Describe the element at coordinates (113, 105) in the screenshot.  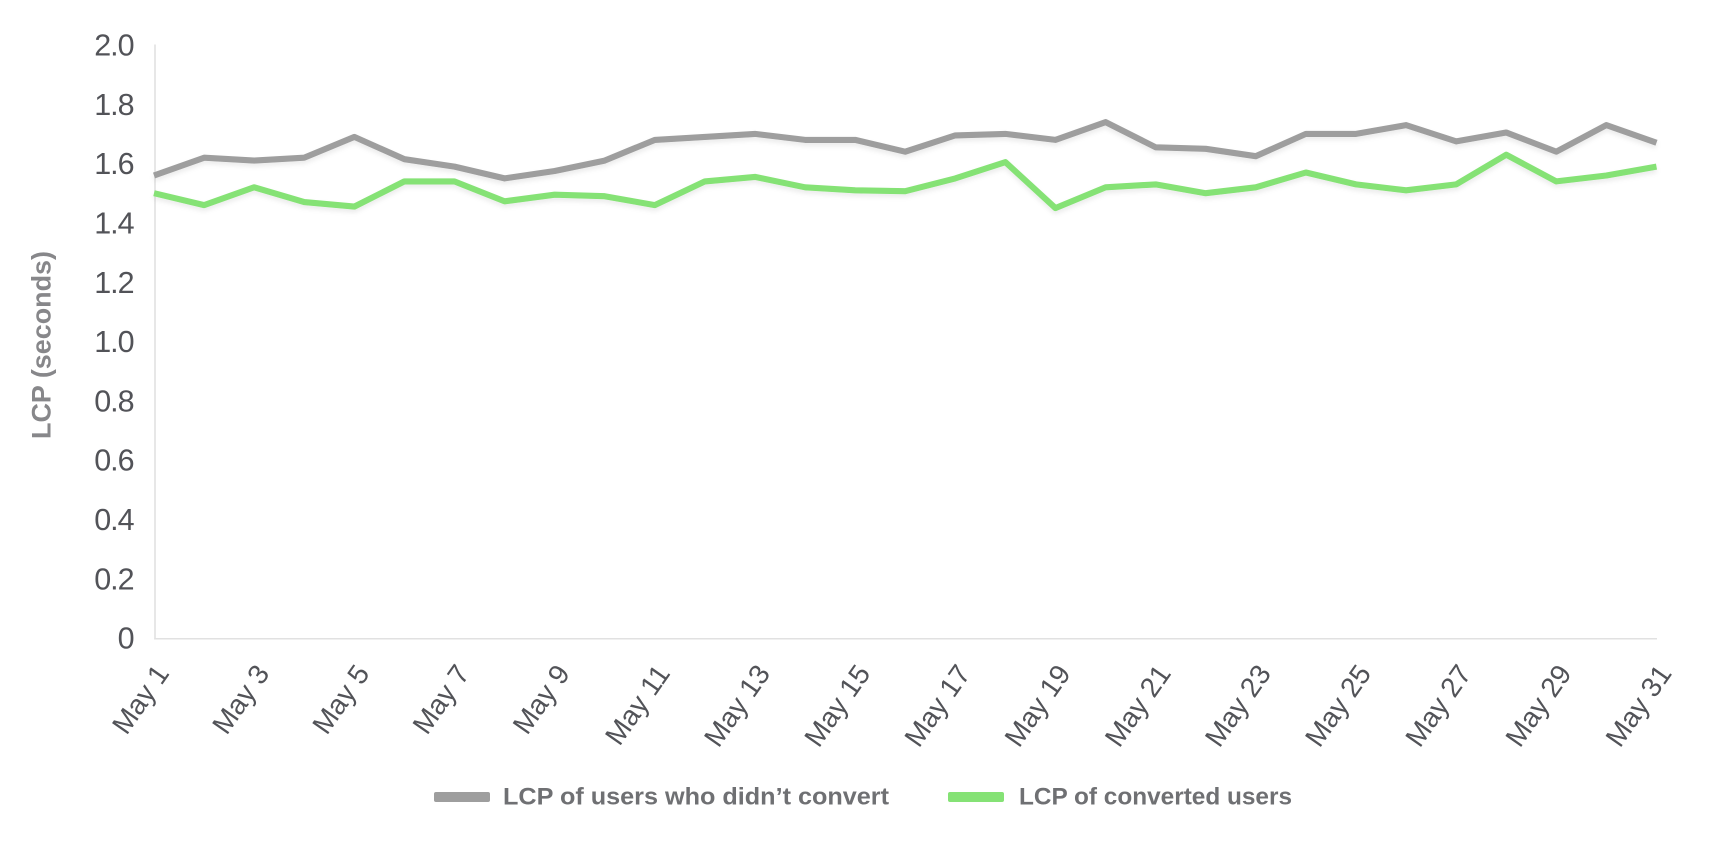
I see `svg-text: 1.8` at that location.